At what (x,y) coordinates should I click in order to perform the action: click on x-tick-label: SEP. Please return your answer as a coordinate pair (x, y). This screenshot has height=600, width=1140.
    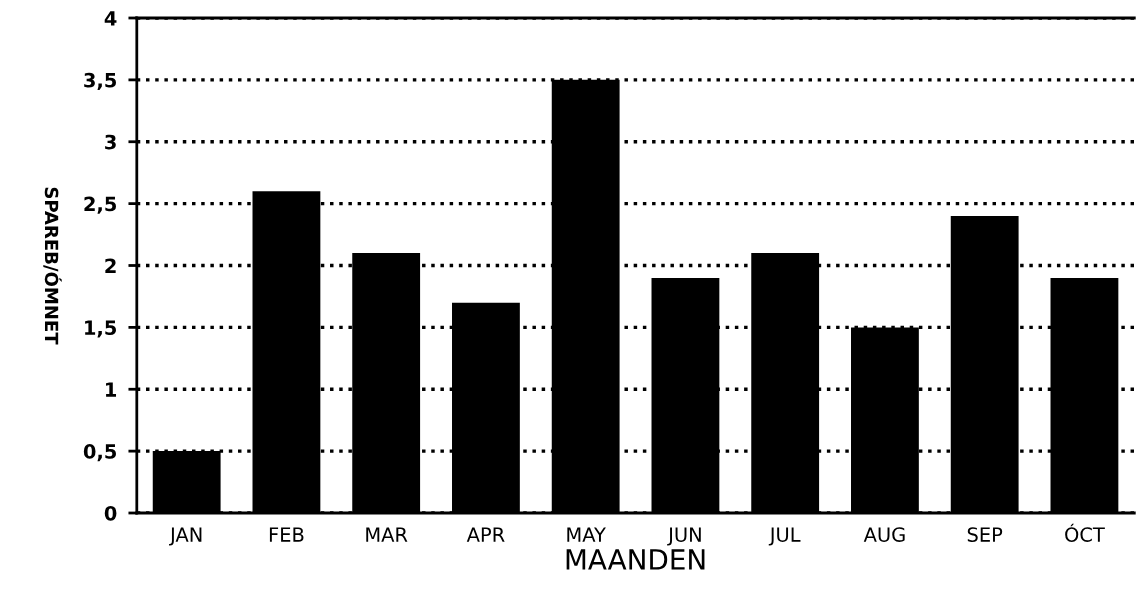
    Looking at the image, I should click on (985, 534).